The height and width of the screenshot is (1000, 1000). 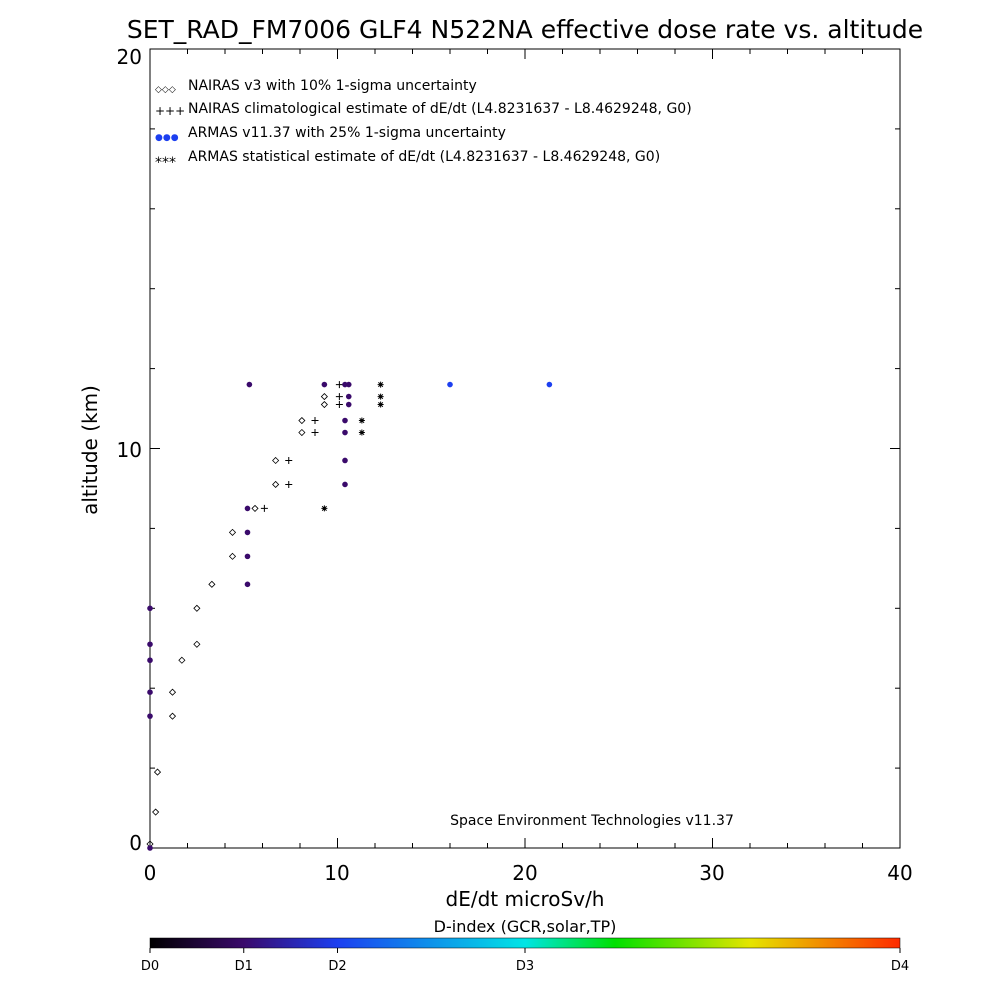 I want to click on legend-marker-nairas-clim: +++, so click(x=170, y=111).